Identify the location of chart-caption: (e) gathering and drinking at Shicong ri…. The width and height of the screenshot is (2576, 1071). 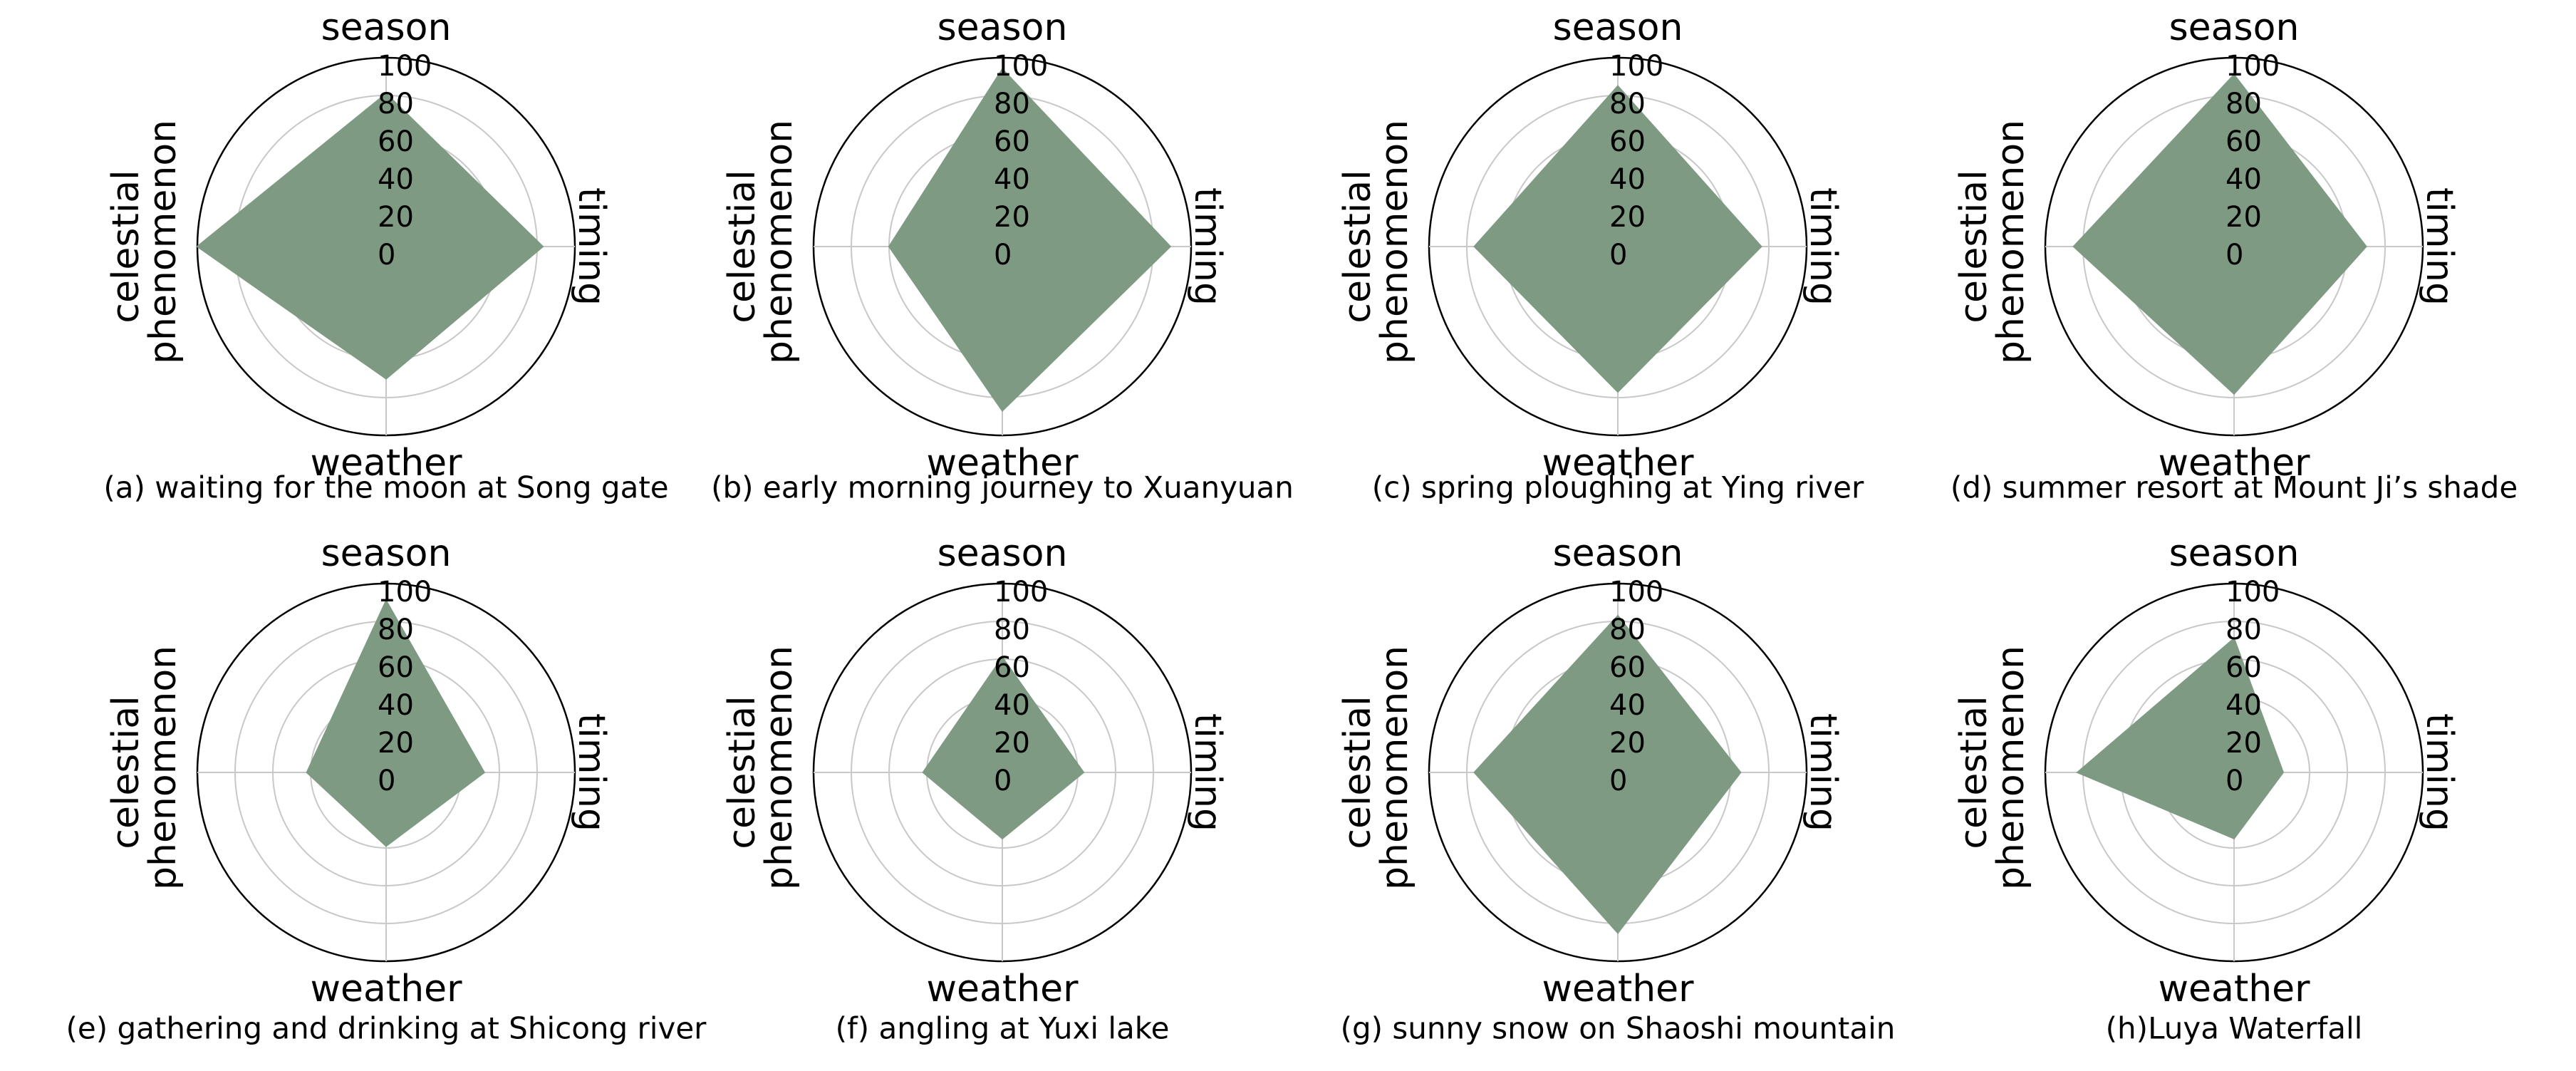
(386, 1028).